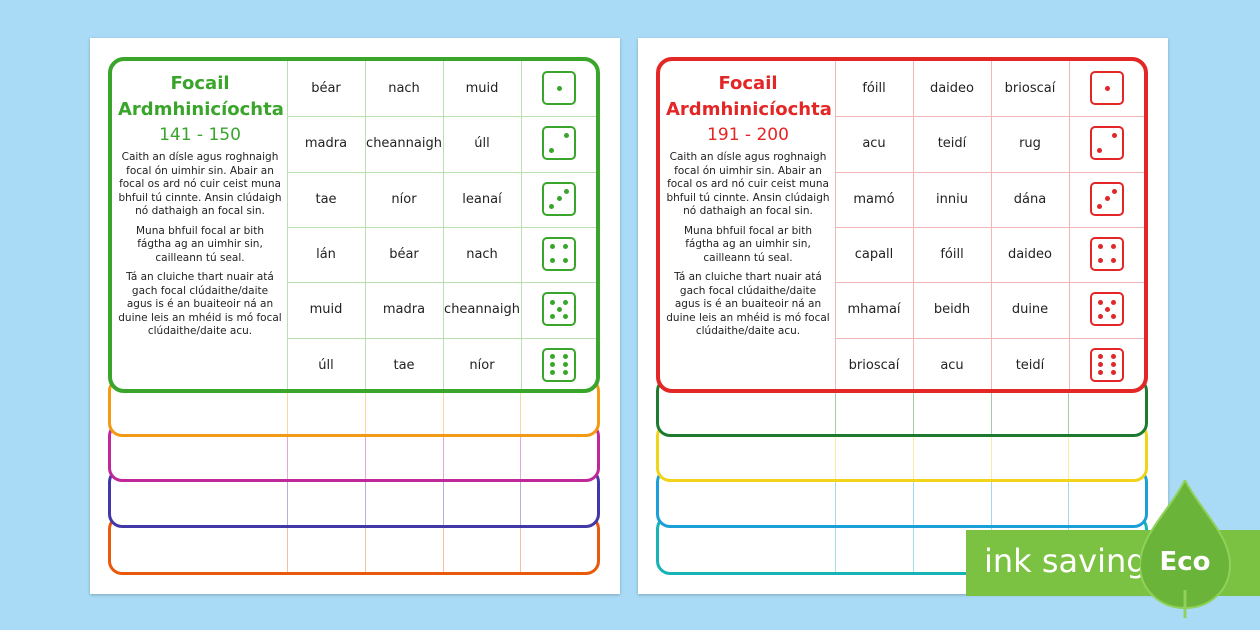  I want to click on word-cell: mamó, so click(874, 199).